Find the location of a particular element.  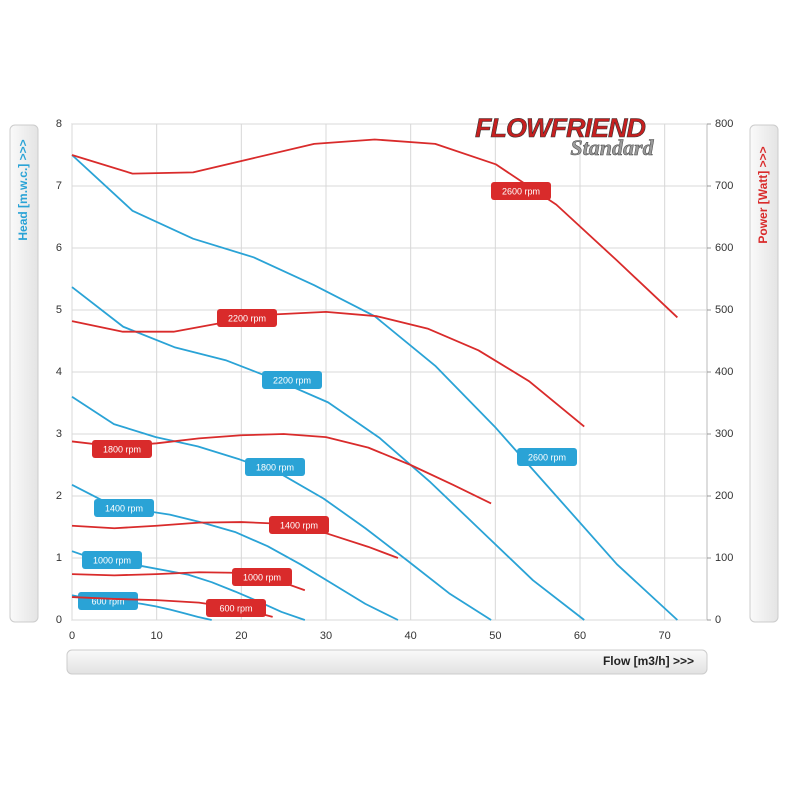

y2-tick-label: 600 is located at coordinates (724, 248).